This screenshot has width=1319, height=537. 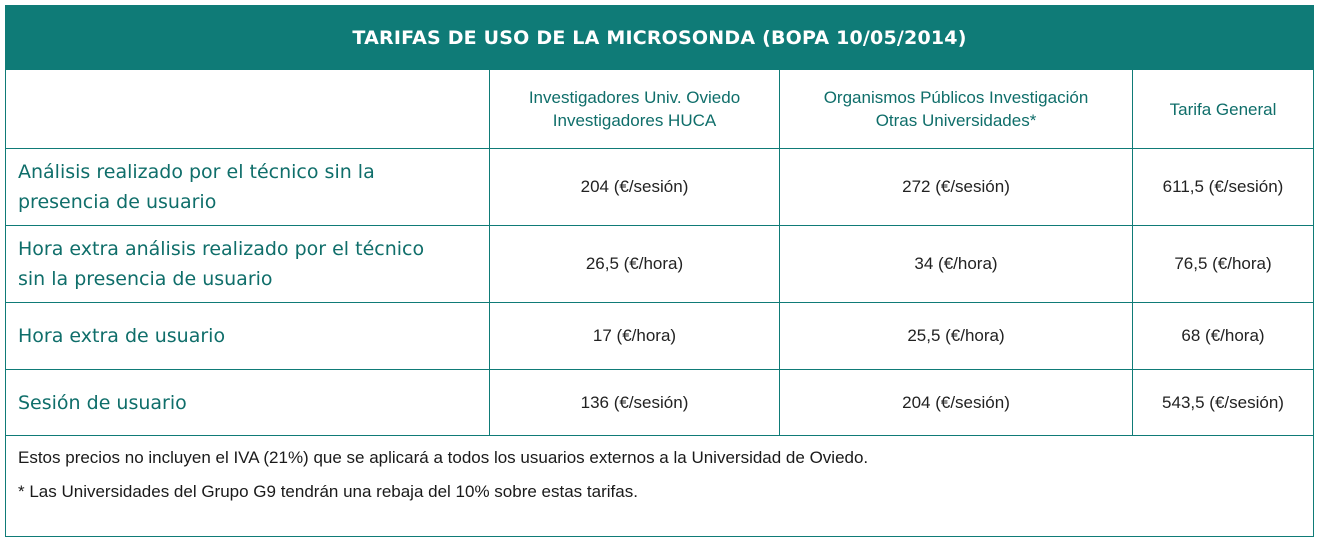 What do you see at coordinates (196, 172) in the screenshot?
I see `row-label-line: Análisis realizado por el técnico sin la` at bounding box center [196, 172].